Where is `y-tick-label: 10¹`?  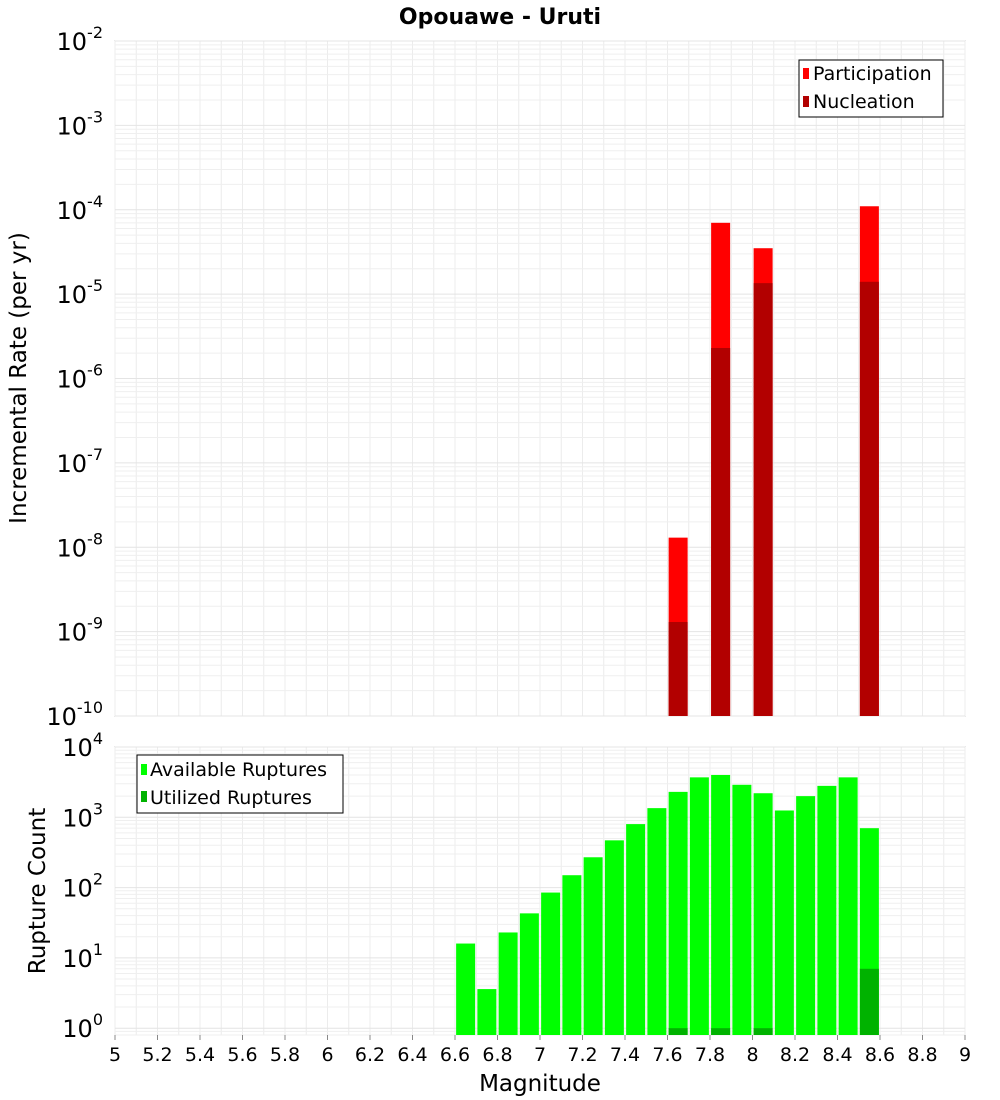 y-tick-label: 10¹ is located at coordinates (82, 956).